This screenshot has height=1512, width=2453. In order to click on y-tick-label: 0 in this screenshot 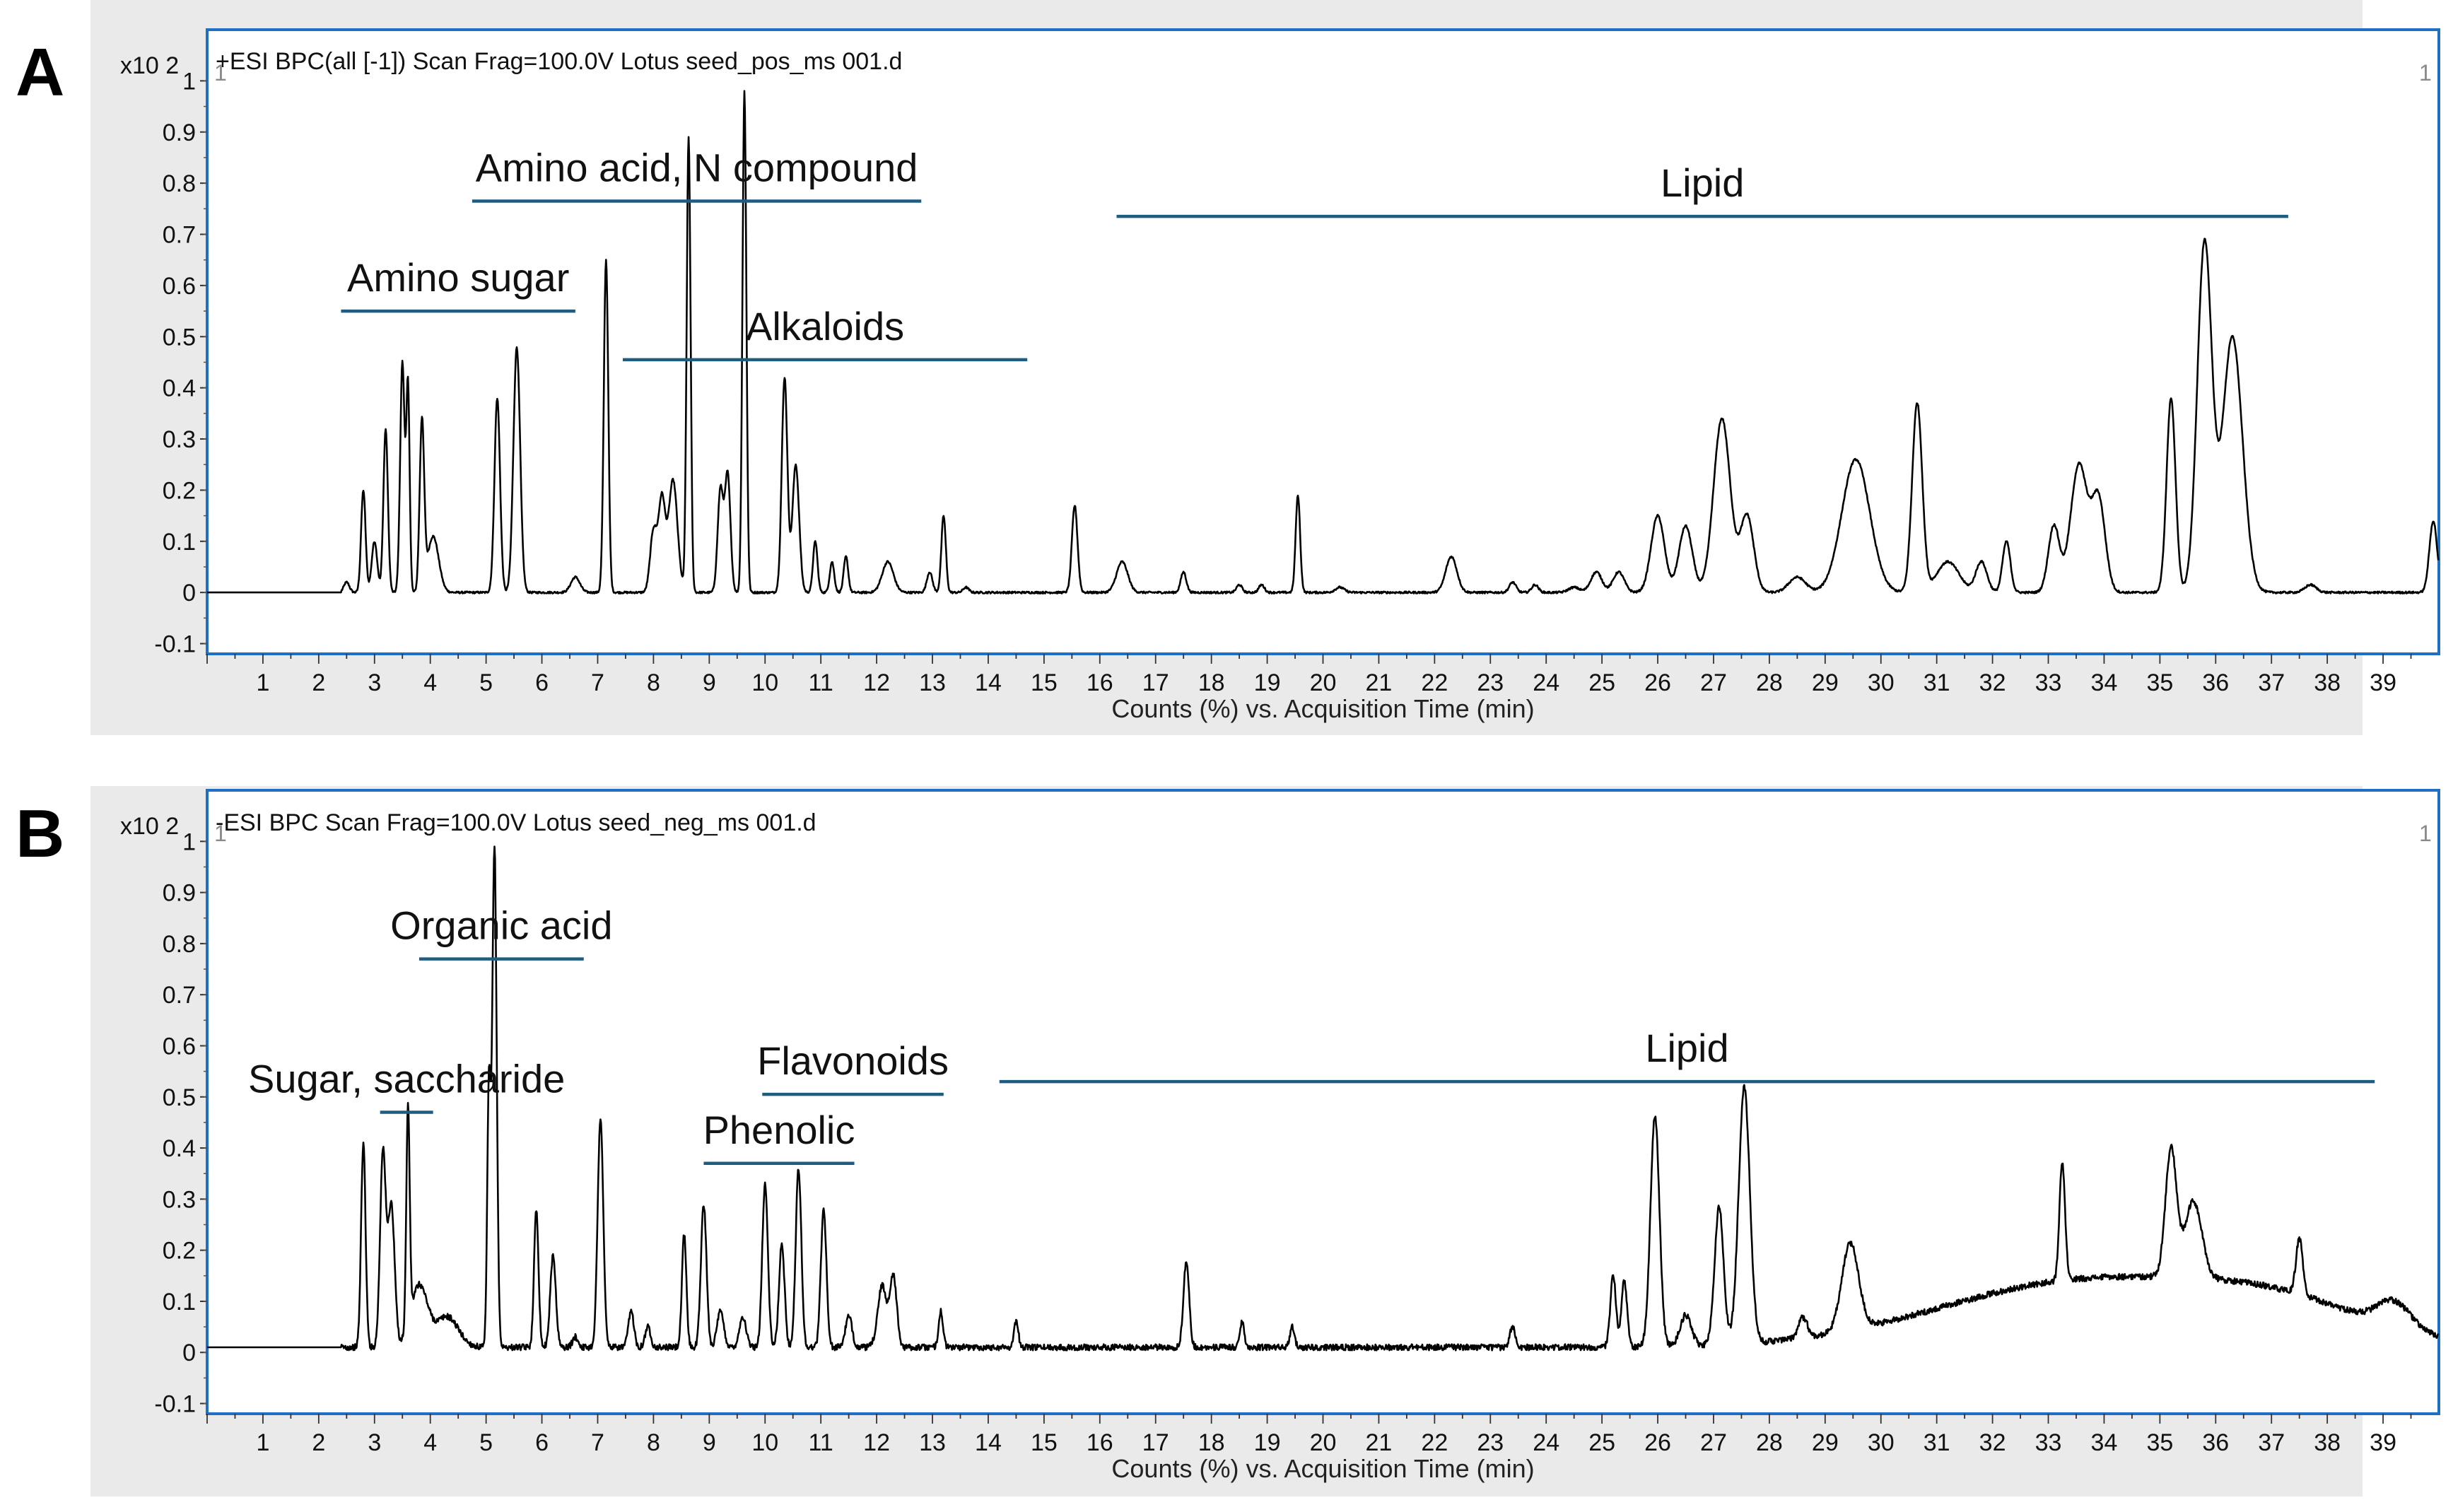, I will do `click(189, 593)`.